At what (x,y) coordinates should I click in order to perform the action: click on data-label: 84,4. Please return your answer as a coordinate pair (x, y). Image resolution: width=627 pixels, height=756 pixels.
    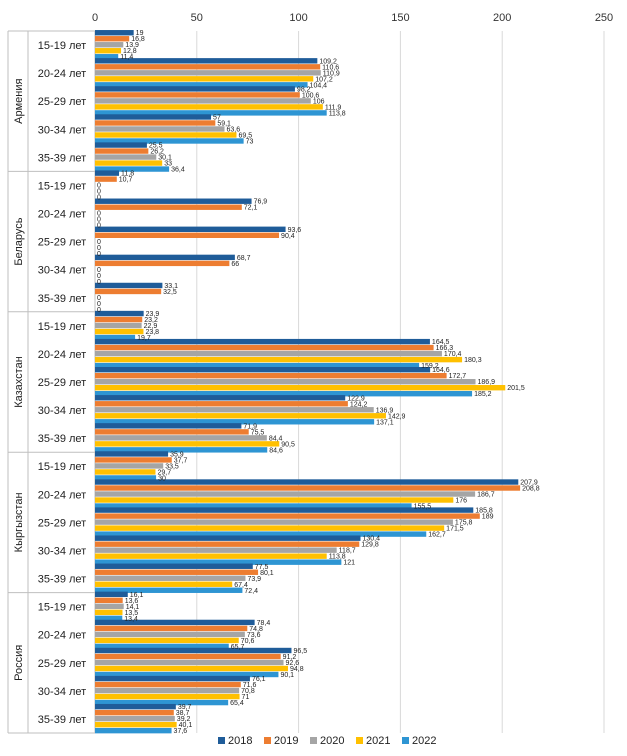
    Looking at the image, I should click on (276, 438).